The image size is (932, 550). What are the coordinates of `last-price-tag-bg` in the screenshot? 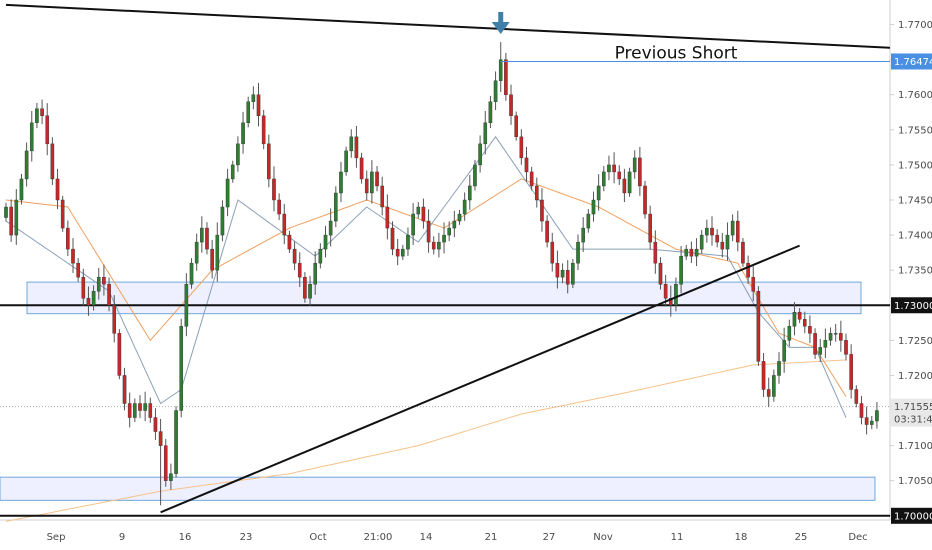 It's located at (911, 412).